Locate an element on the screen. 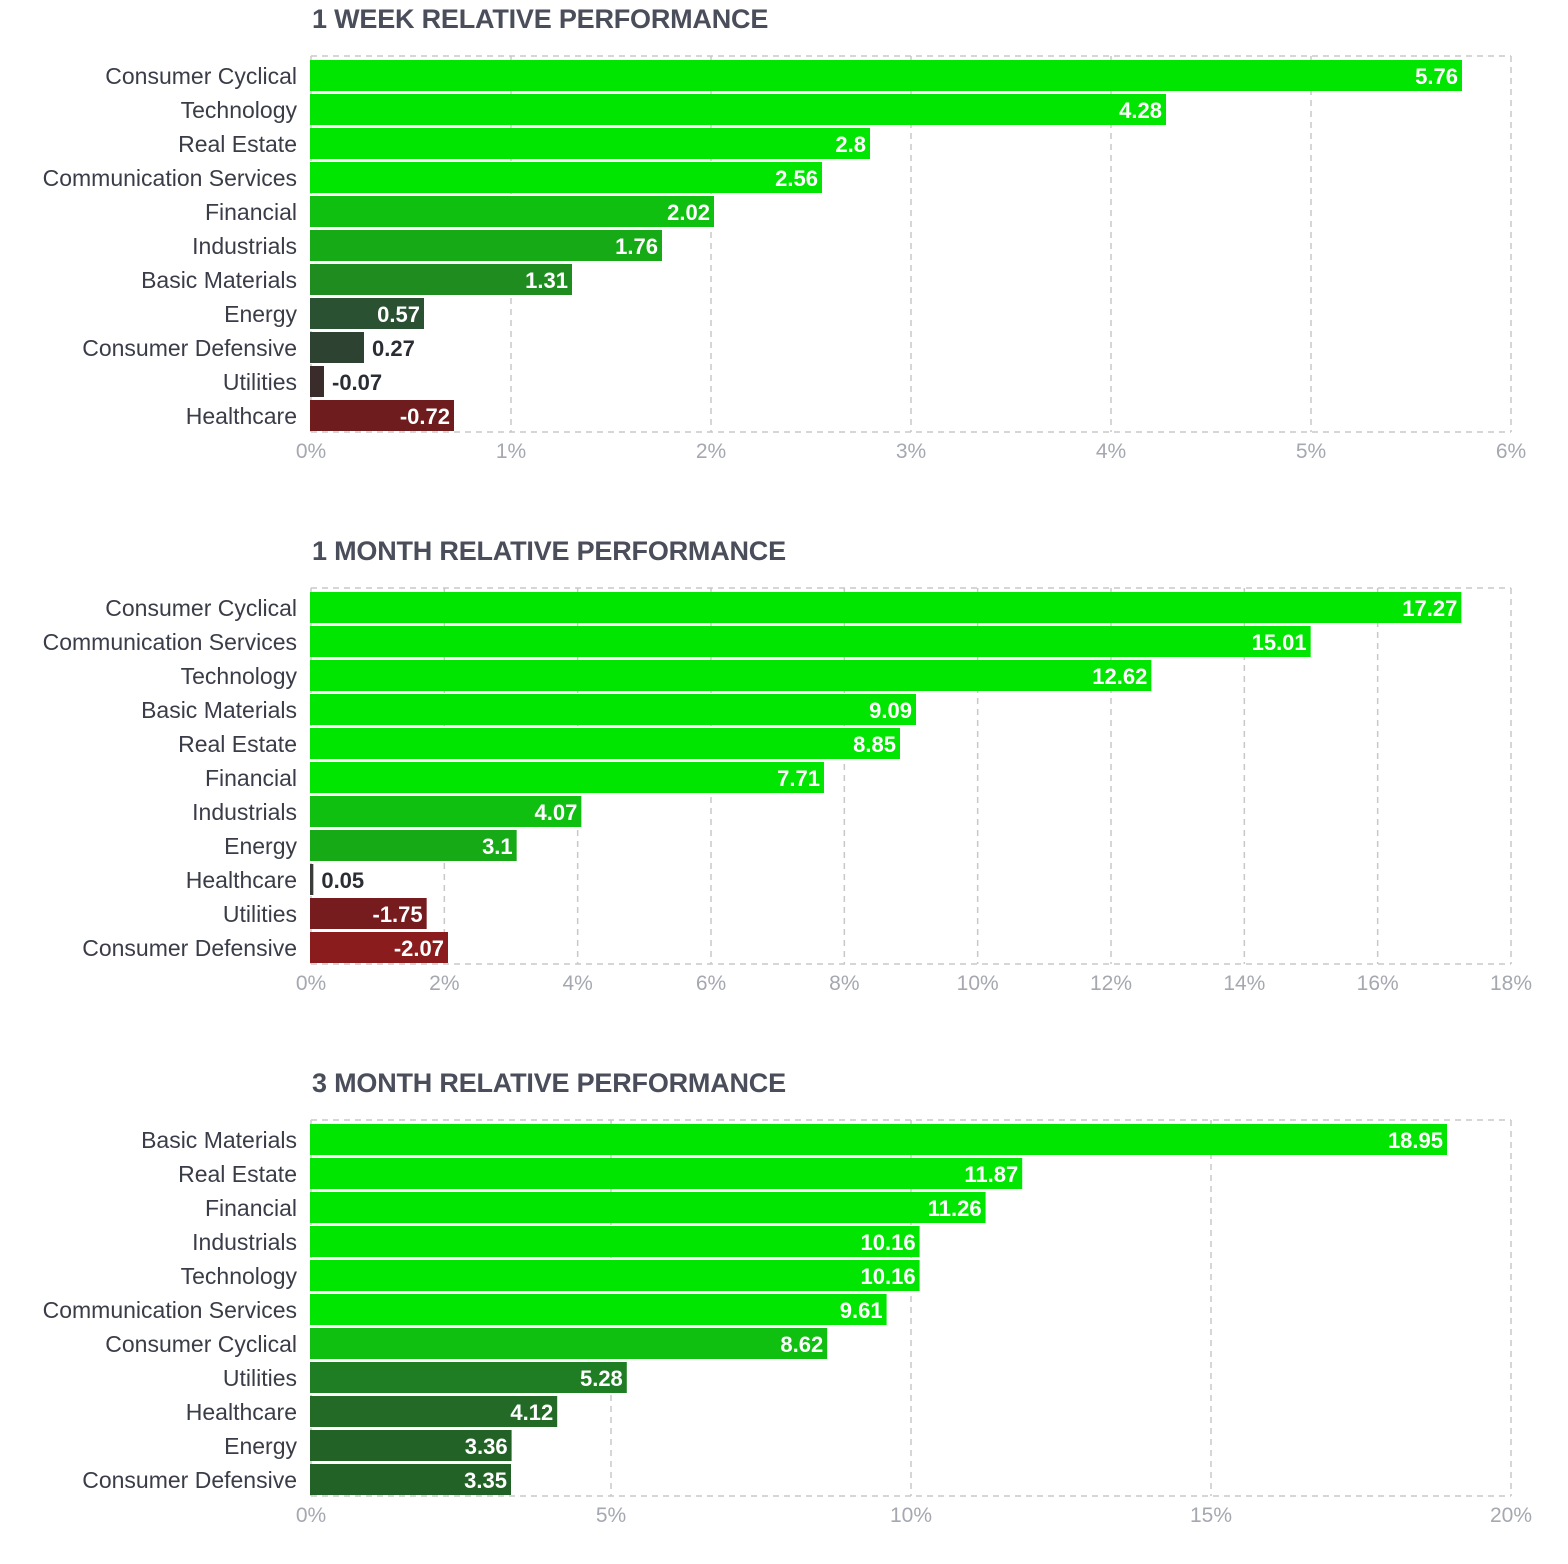 The image size is (1568, 1564). value-label: -0.07 is located at coordinates (357, 382).